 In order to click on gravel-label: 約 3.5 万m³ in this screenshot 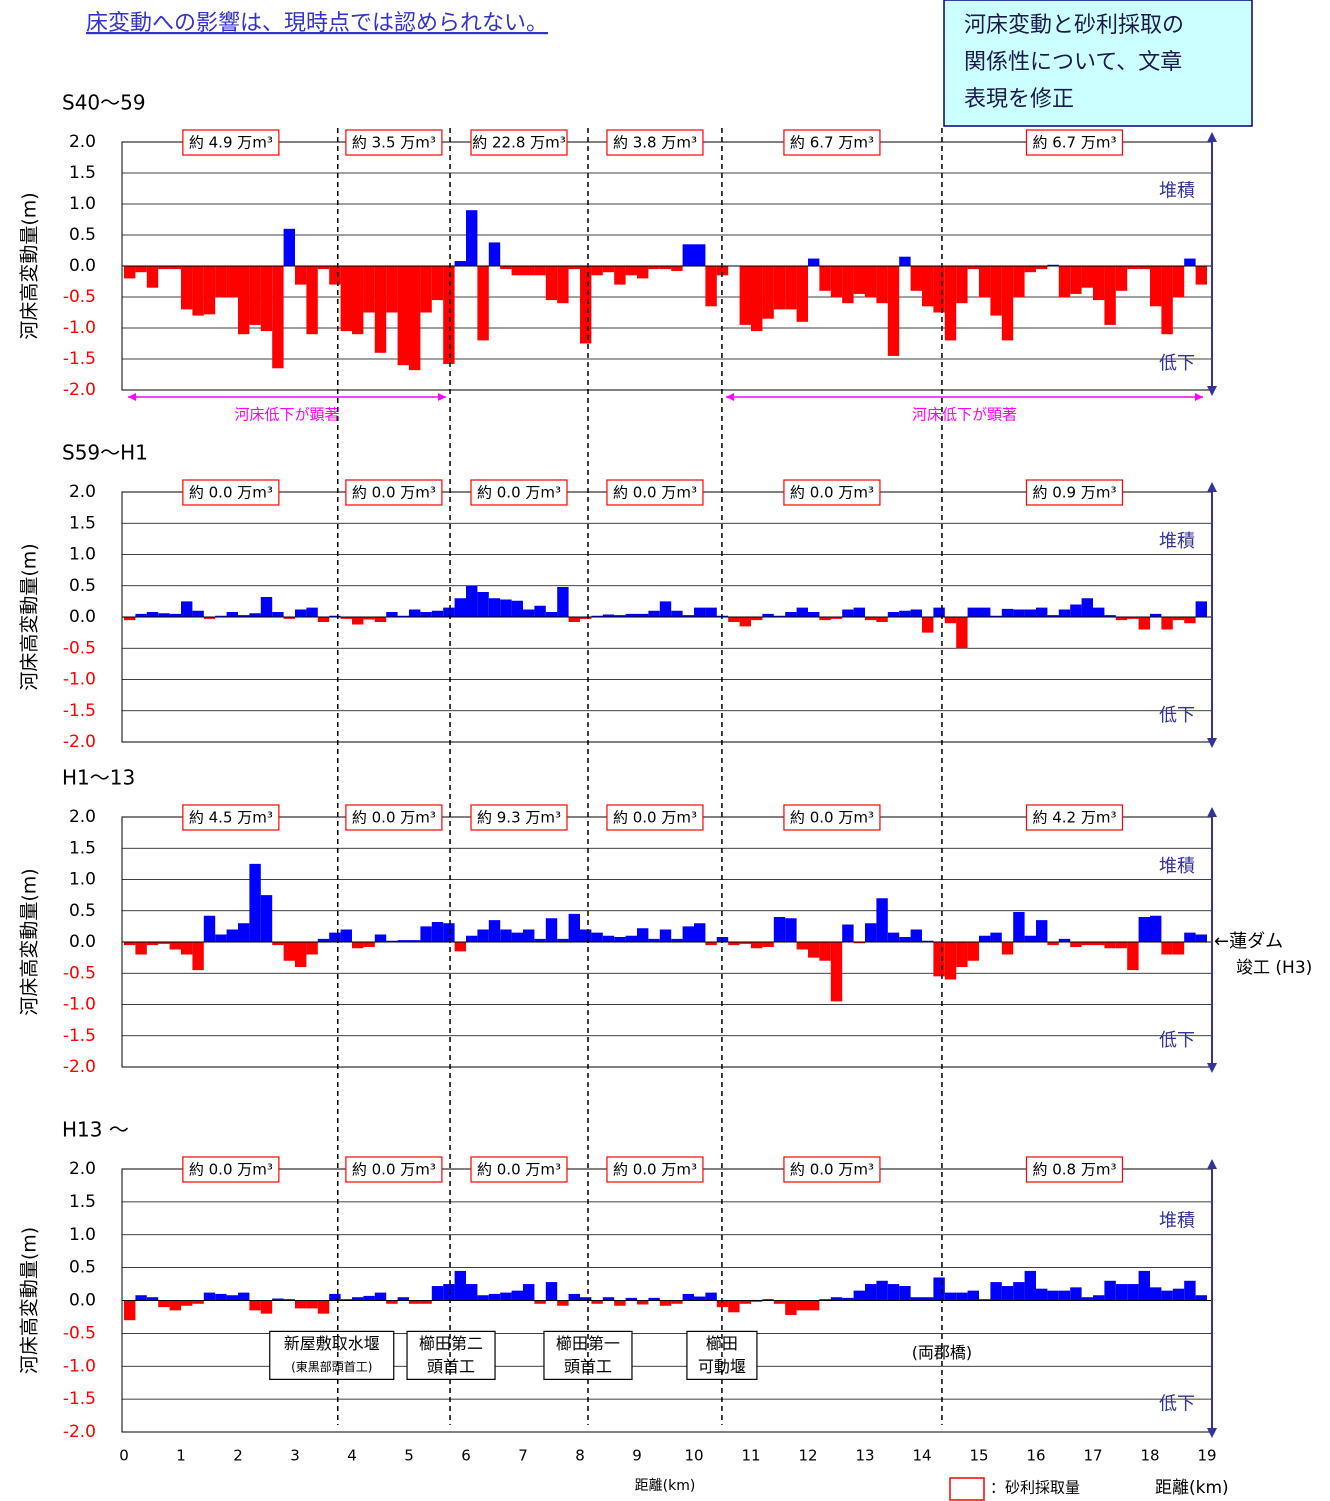, I will do `click(394, 143)`.